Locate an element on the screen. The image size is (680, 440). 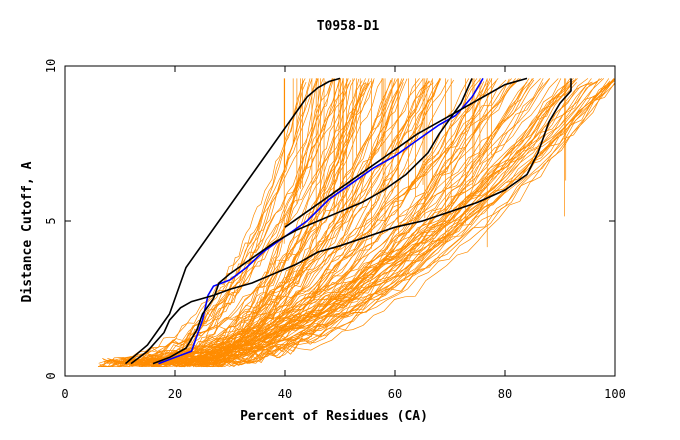
x-tick-label: 20 is located at coordinates (175, 394).